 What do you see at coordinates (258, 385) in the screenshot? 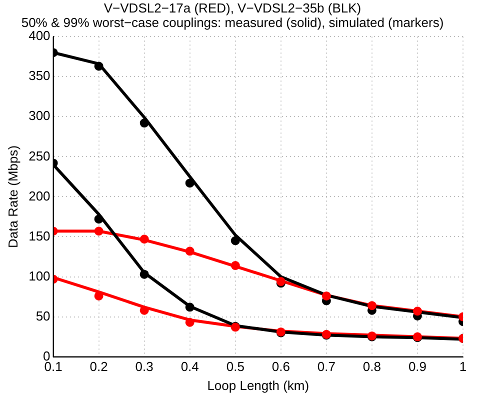
I see `x-axis-title: Loop Length (km)` at bounding box center [258, 385].